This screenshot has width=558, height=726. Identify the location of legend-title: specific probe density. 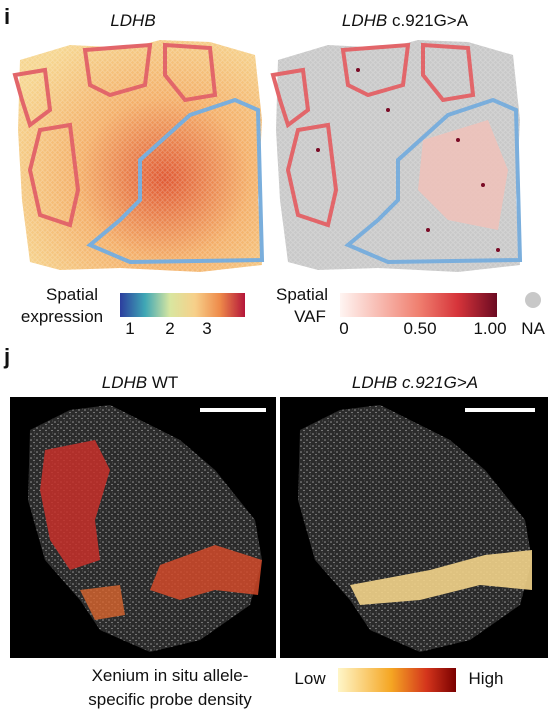
(170, 699).